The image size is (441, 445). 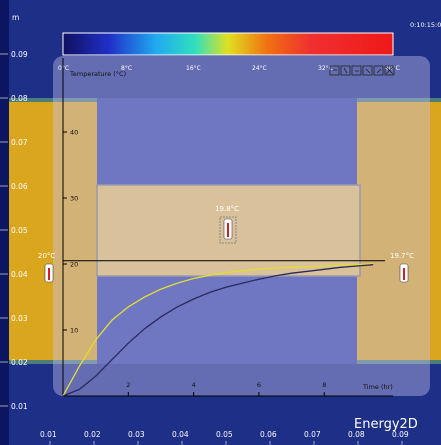 I want to click on simulation-clock: 0:10:15:00, so click(x=425, y=25).